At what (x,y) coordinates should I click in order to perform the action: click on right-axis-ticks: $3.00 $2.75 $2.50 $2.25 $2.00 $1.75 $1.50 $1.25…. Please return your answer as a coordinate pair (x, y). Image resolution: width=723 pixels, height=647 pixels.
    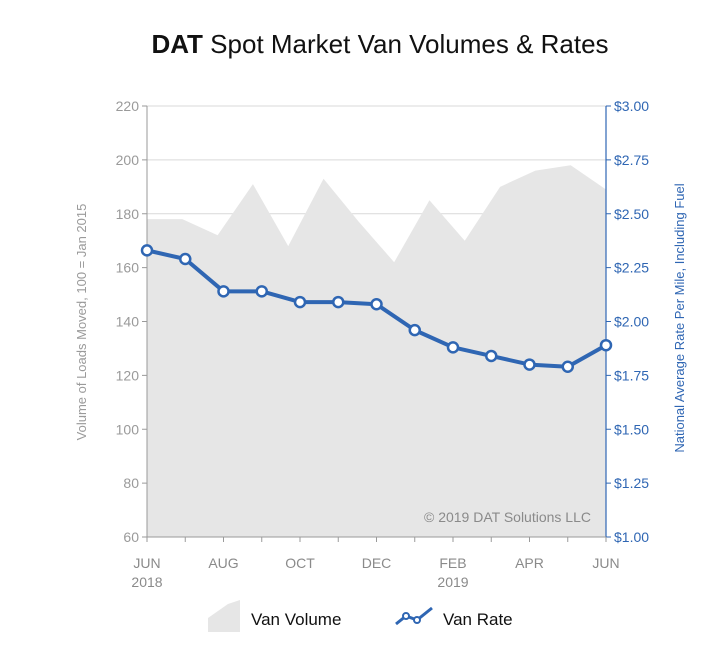
    Looking at the image, I should click on (627, 321).